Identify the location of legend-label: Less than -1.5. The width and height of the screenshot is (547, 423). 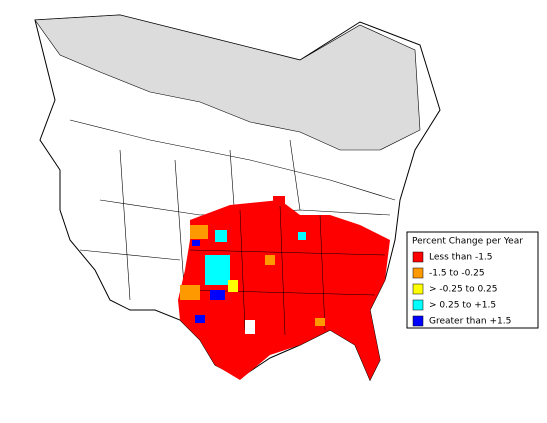
(461, 258).